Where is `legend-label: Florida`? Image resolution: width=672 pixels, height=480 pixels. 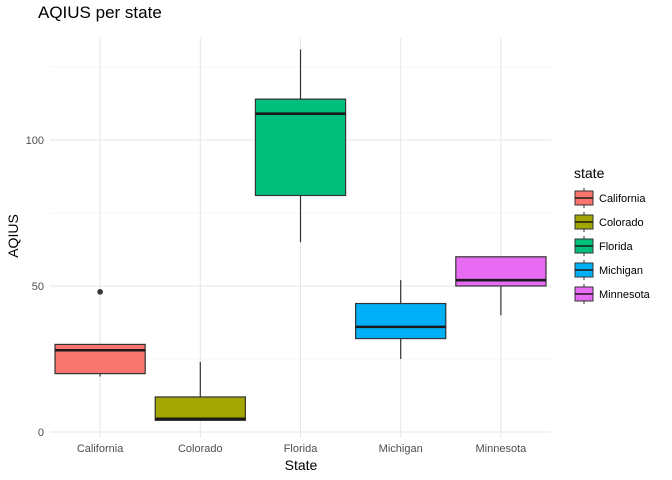
legend-label: Florida is located at coordinates (616, 247).